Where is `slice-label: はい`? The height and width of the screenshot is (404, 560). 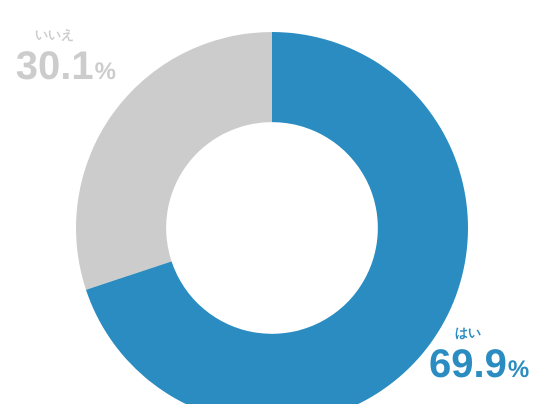
slice-label: はい is located at coordinates (467, 334).